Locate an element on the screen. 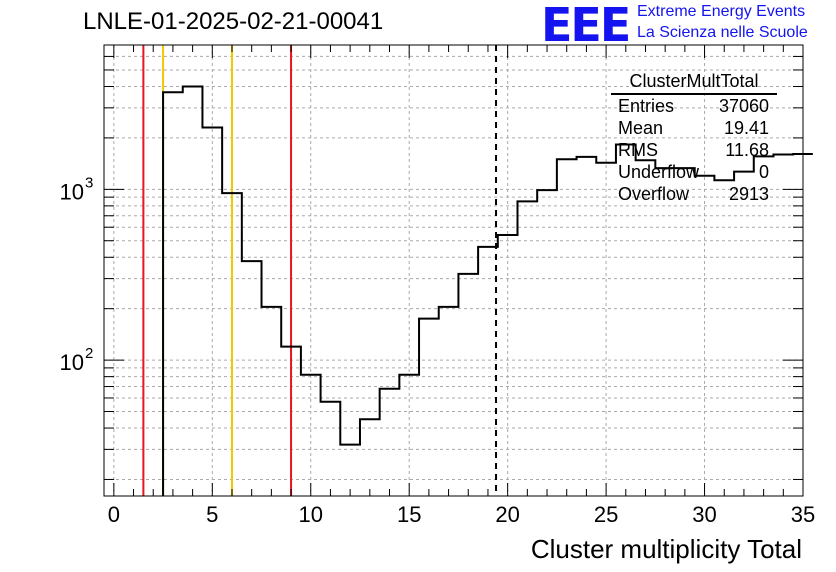 The height and width of the screenshot is (572, 836). x-tick-label: 10 is located at coordinates (311, 514).